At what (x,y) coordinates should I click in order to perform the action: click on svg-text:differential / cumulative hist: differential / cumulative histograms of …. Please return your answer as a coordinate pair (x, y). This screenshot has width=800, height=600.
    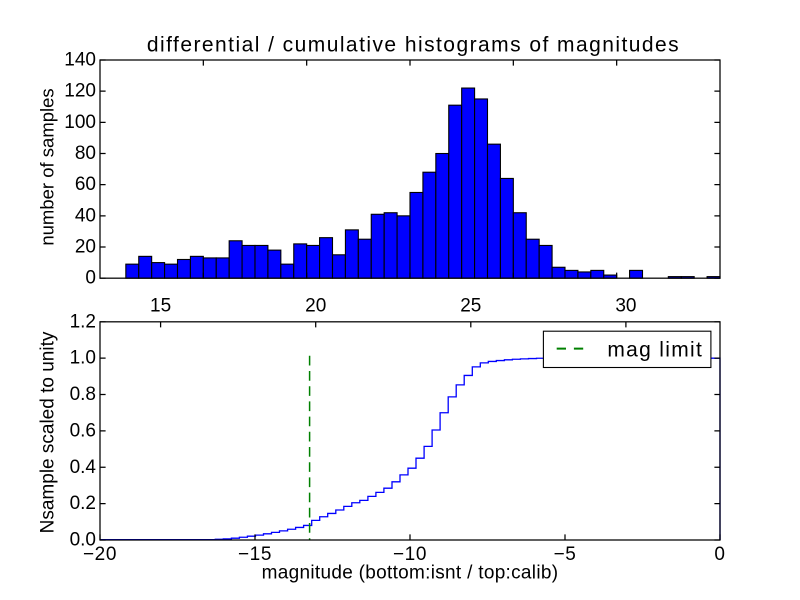
    Looking at the image, I should click on (413, 45).